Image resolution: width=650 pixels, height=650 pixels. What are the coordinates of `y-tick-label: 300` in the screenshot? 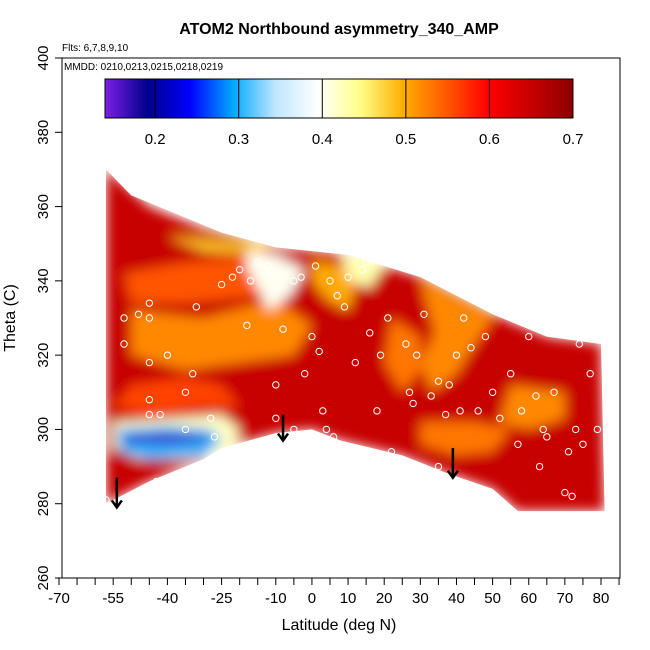 It's located at (43, 429).